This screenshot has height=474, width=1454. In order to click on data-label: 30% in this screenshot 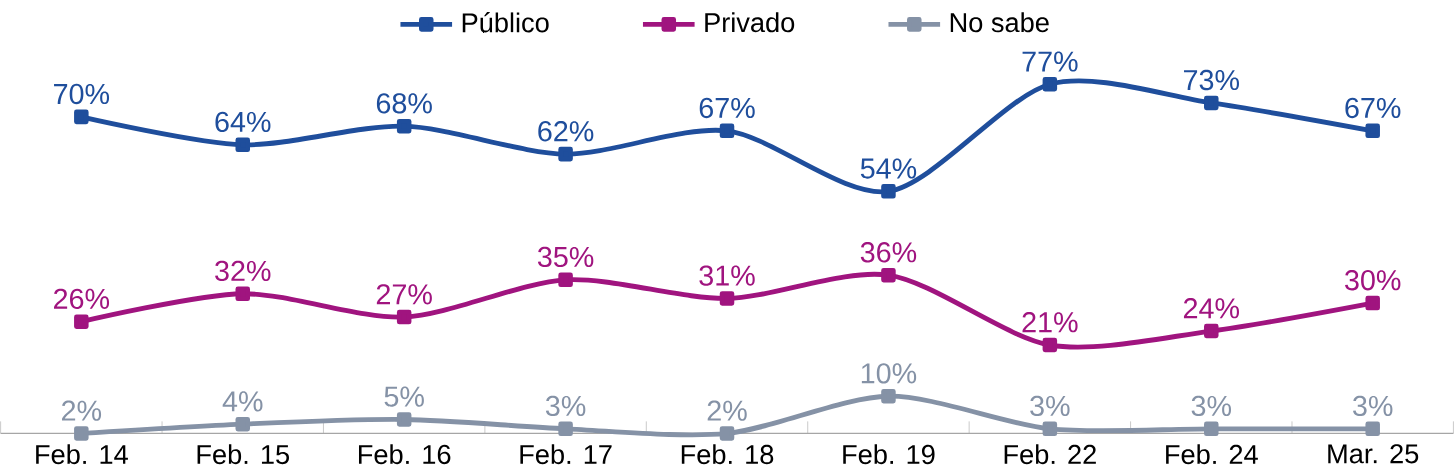, I will do `click(1373, 280)`.